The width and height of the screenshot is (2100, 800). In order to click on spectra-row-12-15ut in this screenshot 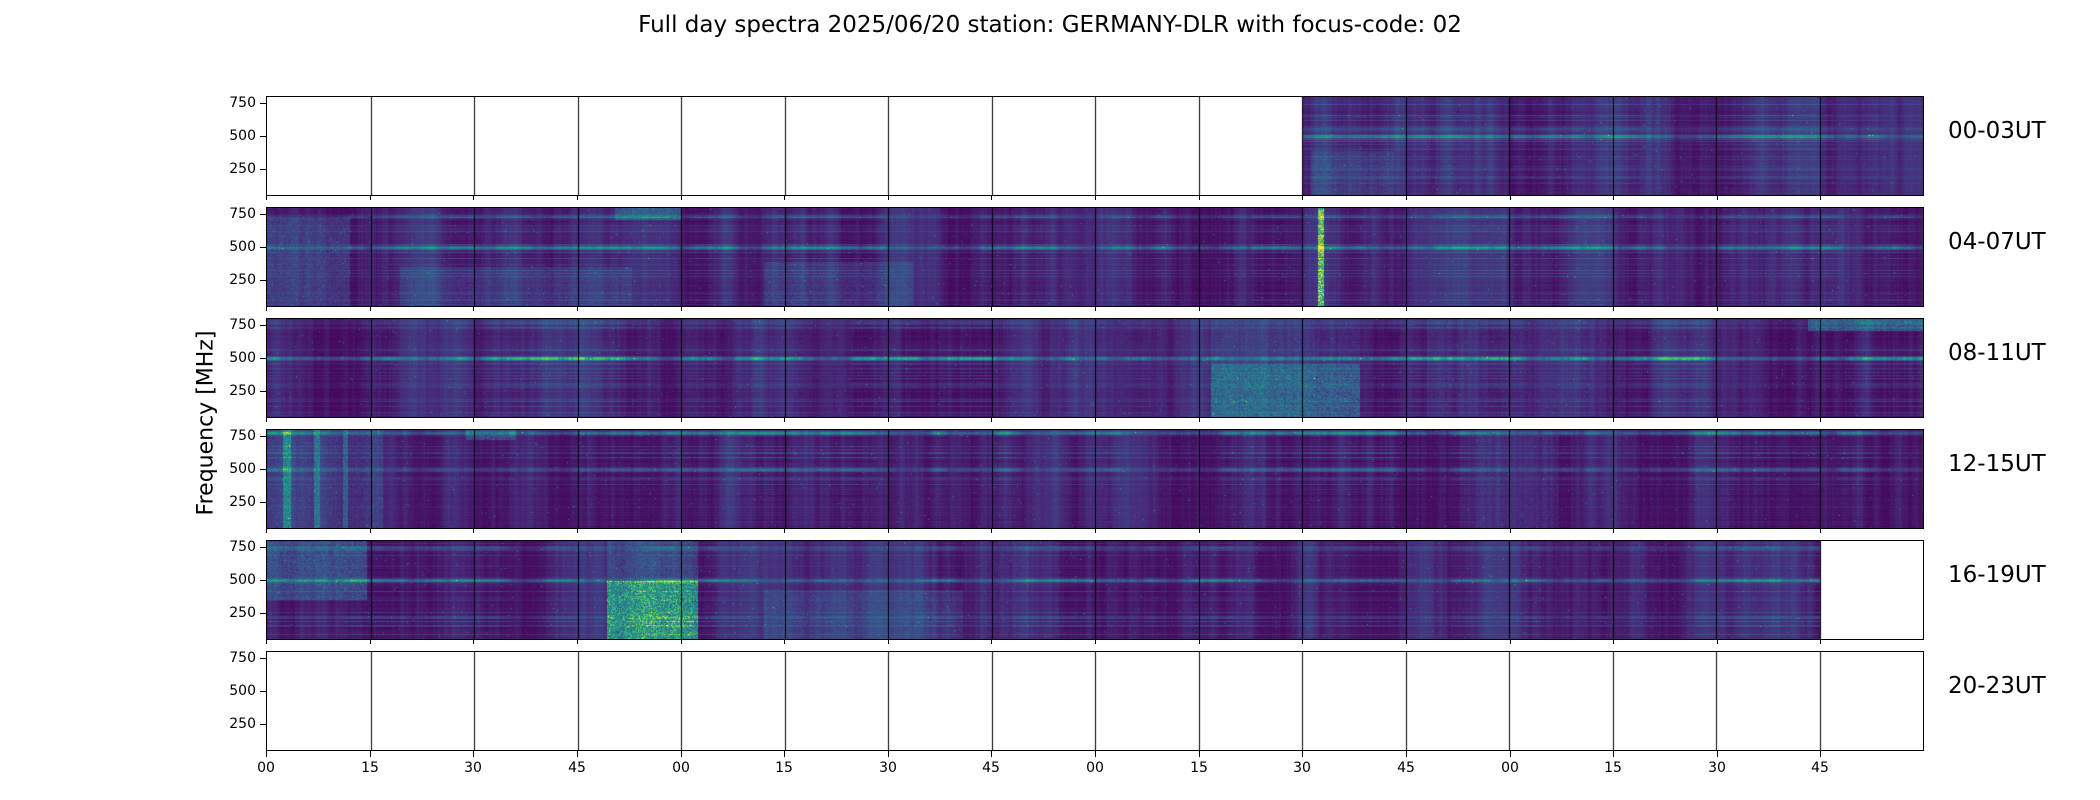, I will do `click(1095, 479)`.